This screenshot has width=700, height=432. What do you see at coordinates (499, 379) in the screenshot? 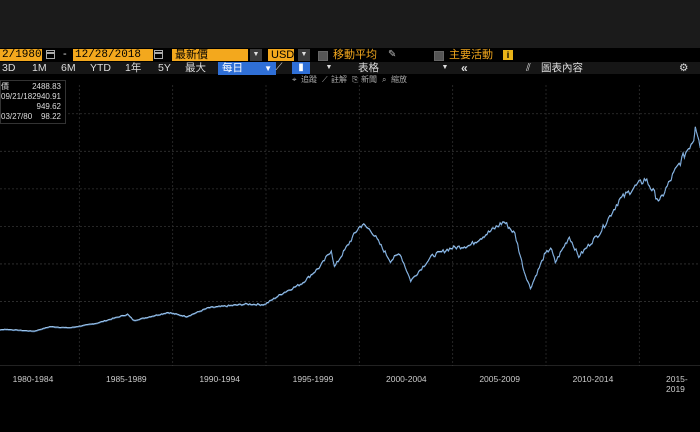
I see `x-tick-label: 2005-2009` at bounding box center [499, 379].